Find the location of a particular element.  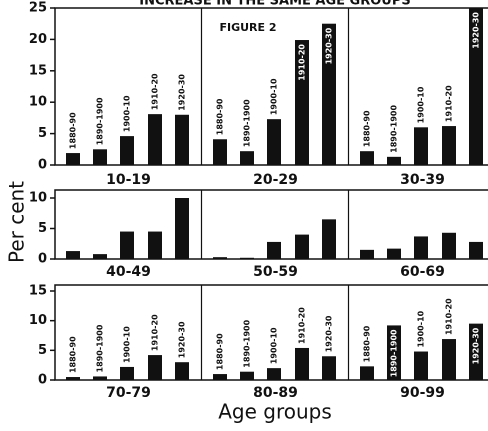

chart-title: INCREASE IN THE SAME AGE GROUPS is located at coordinates (274, 4).